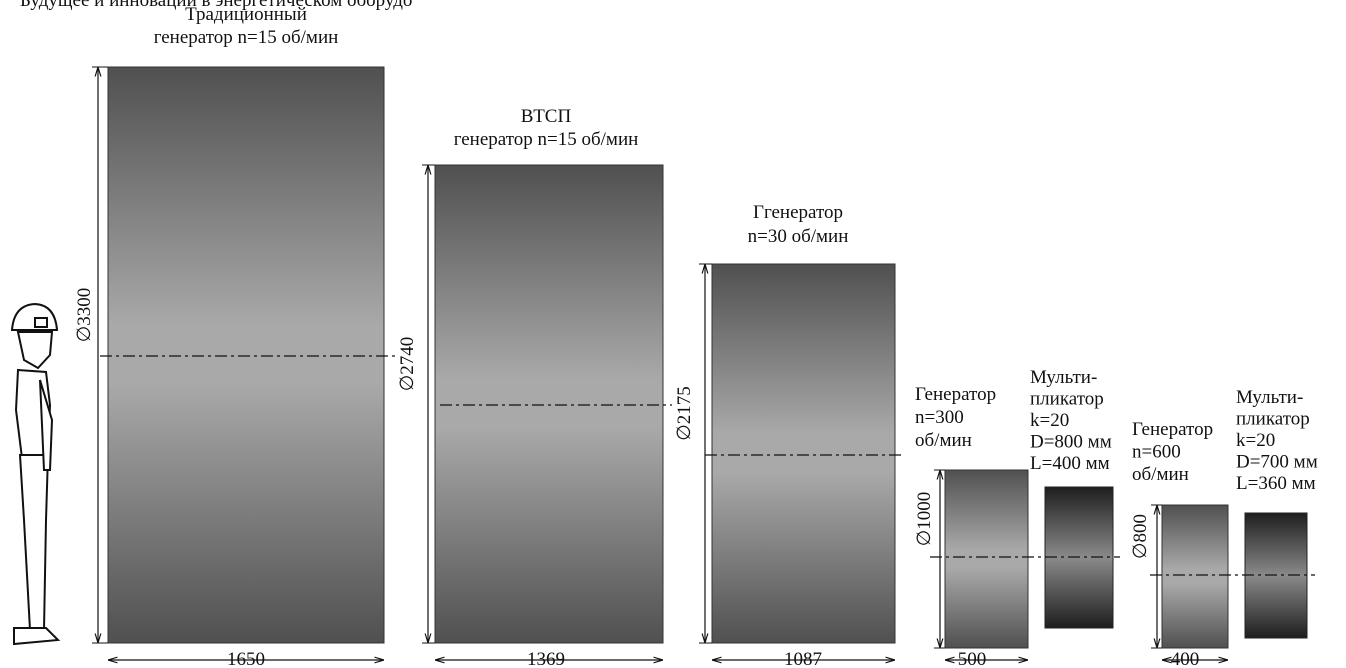 This screenshot has height=668, width=1346. I want to click on length-label: 1087, so click(803, 658).